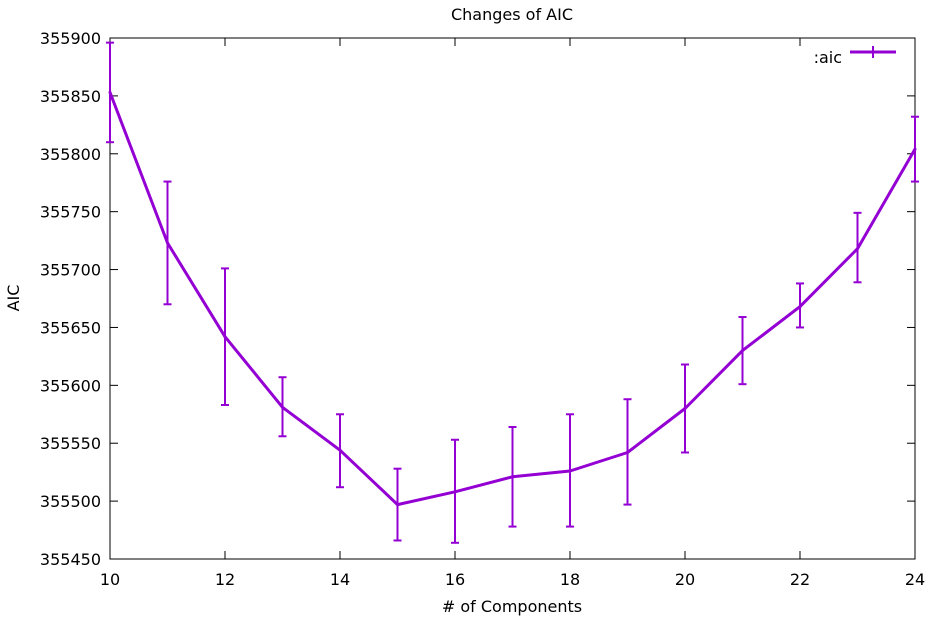  Describe the element at coordinates (570, 579) in the screenshot. I see `x-tick-label: 18` at that location.